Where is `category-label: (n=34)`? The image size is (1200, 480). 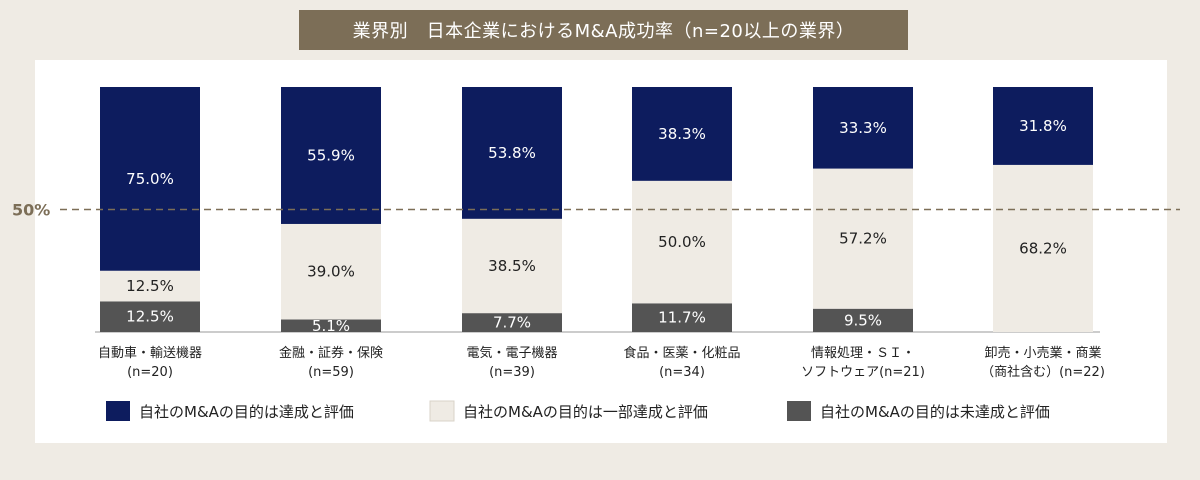
category-label: (n=34) is located at coordinates (682, 372).